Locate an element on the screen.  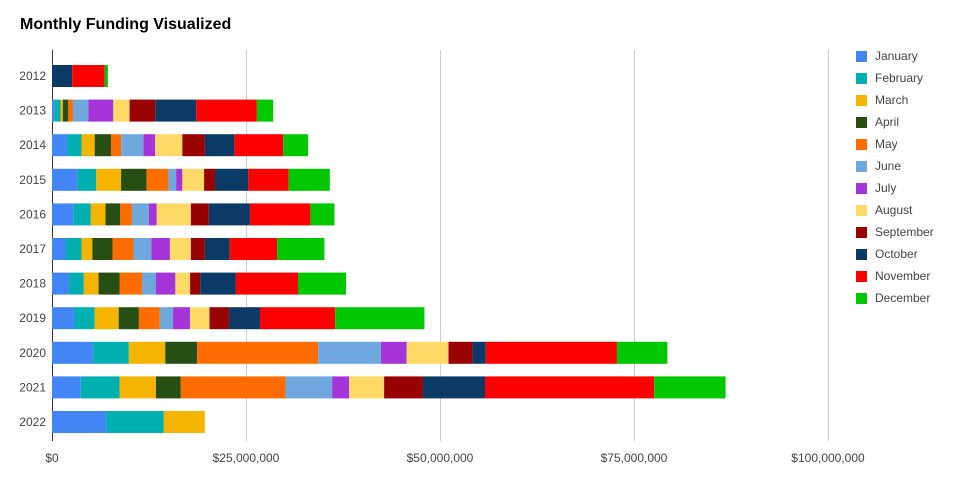
bar-segment-december-2021 is located at coordinates (690, 387).